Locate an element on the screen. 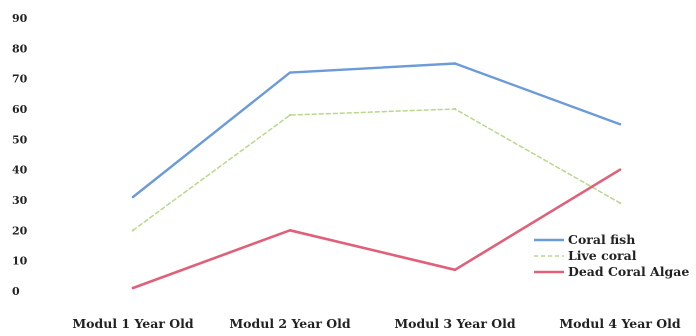  legend-label: Coral fish is located at coordinates (601, 239).